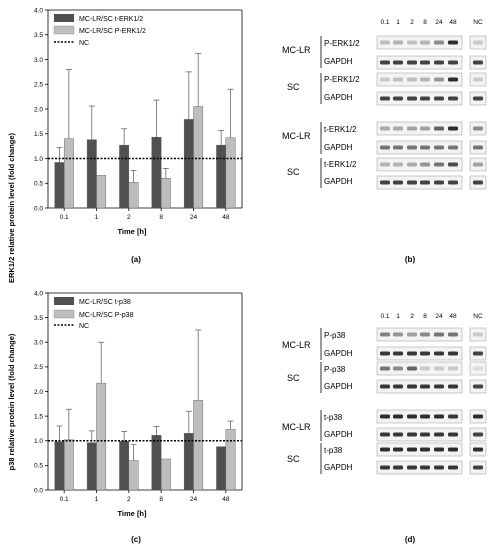 This screenshot has width=492, height=550. What do you see at coordinates (64, 499) in the screenshot?
I see `x-tick-label: 0.1` at bounding box center [64, 499].